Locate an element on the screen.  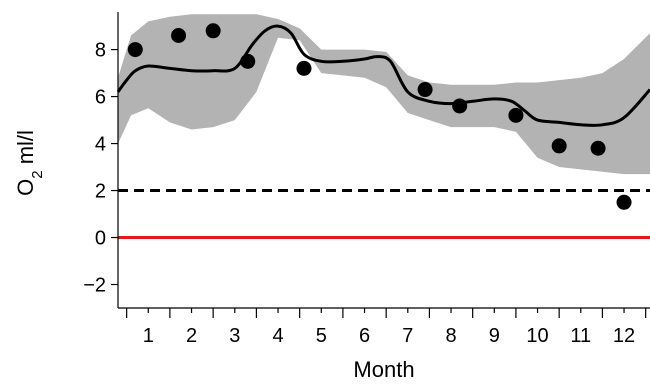
y-axis-title: O2 ml/l is located at coordinates (29, 163).